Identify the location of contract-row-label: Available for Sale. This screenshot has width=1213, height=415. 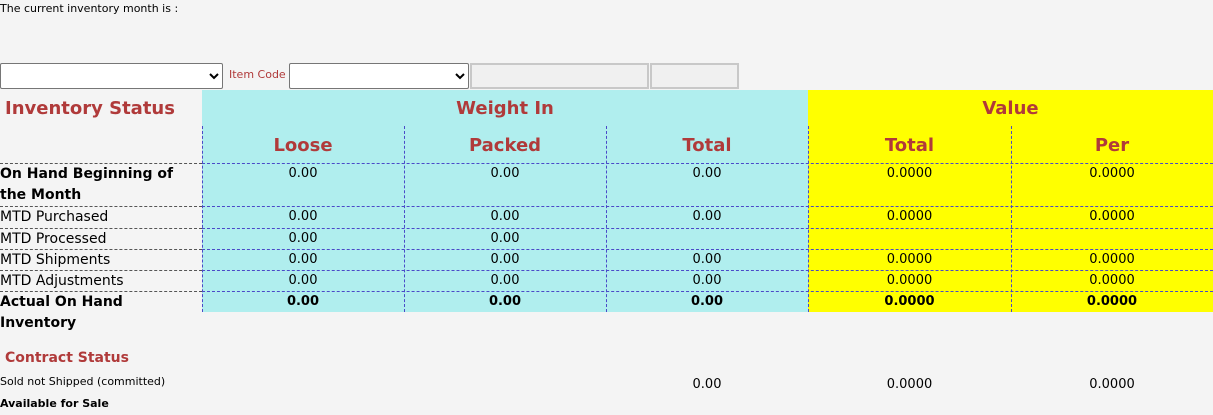
(54, 403).